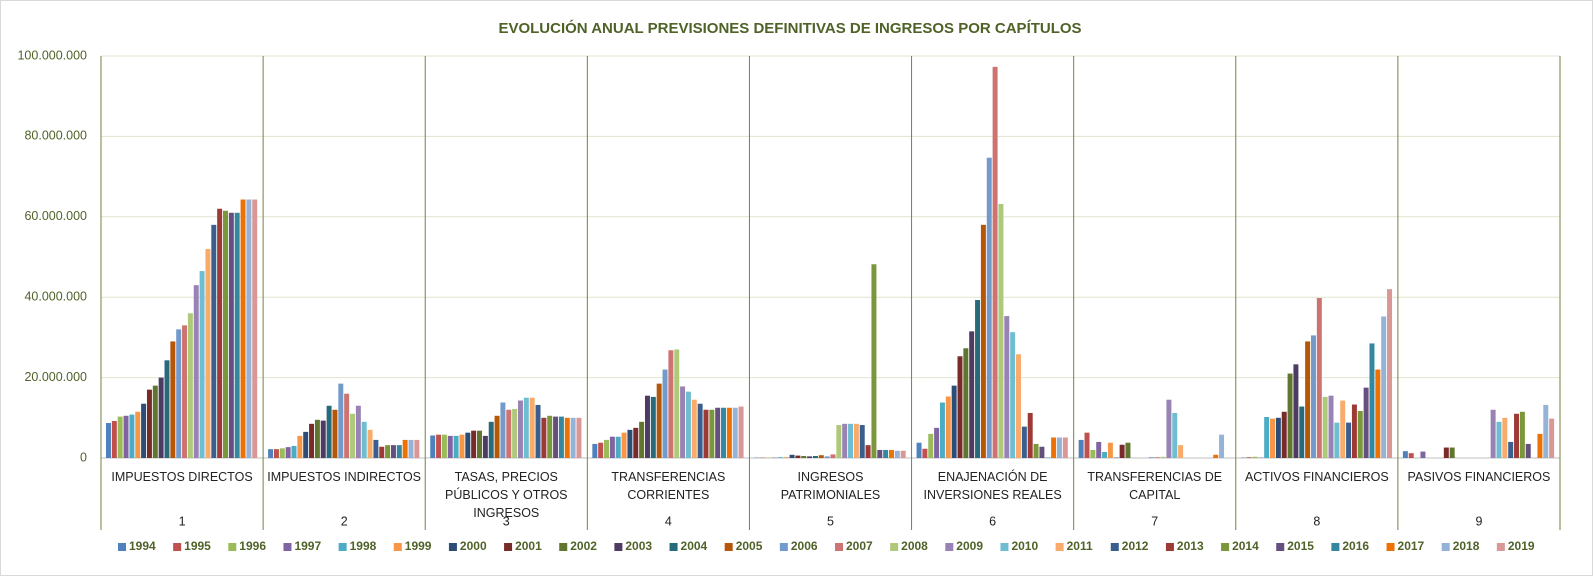 This screenshot has width=1593, height=576. Describe the element at coordinates (992, 521) in the screenshot. I see `x-category-number: 6` at that location.